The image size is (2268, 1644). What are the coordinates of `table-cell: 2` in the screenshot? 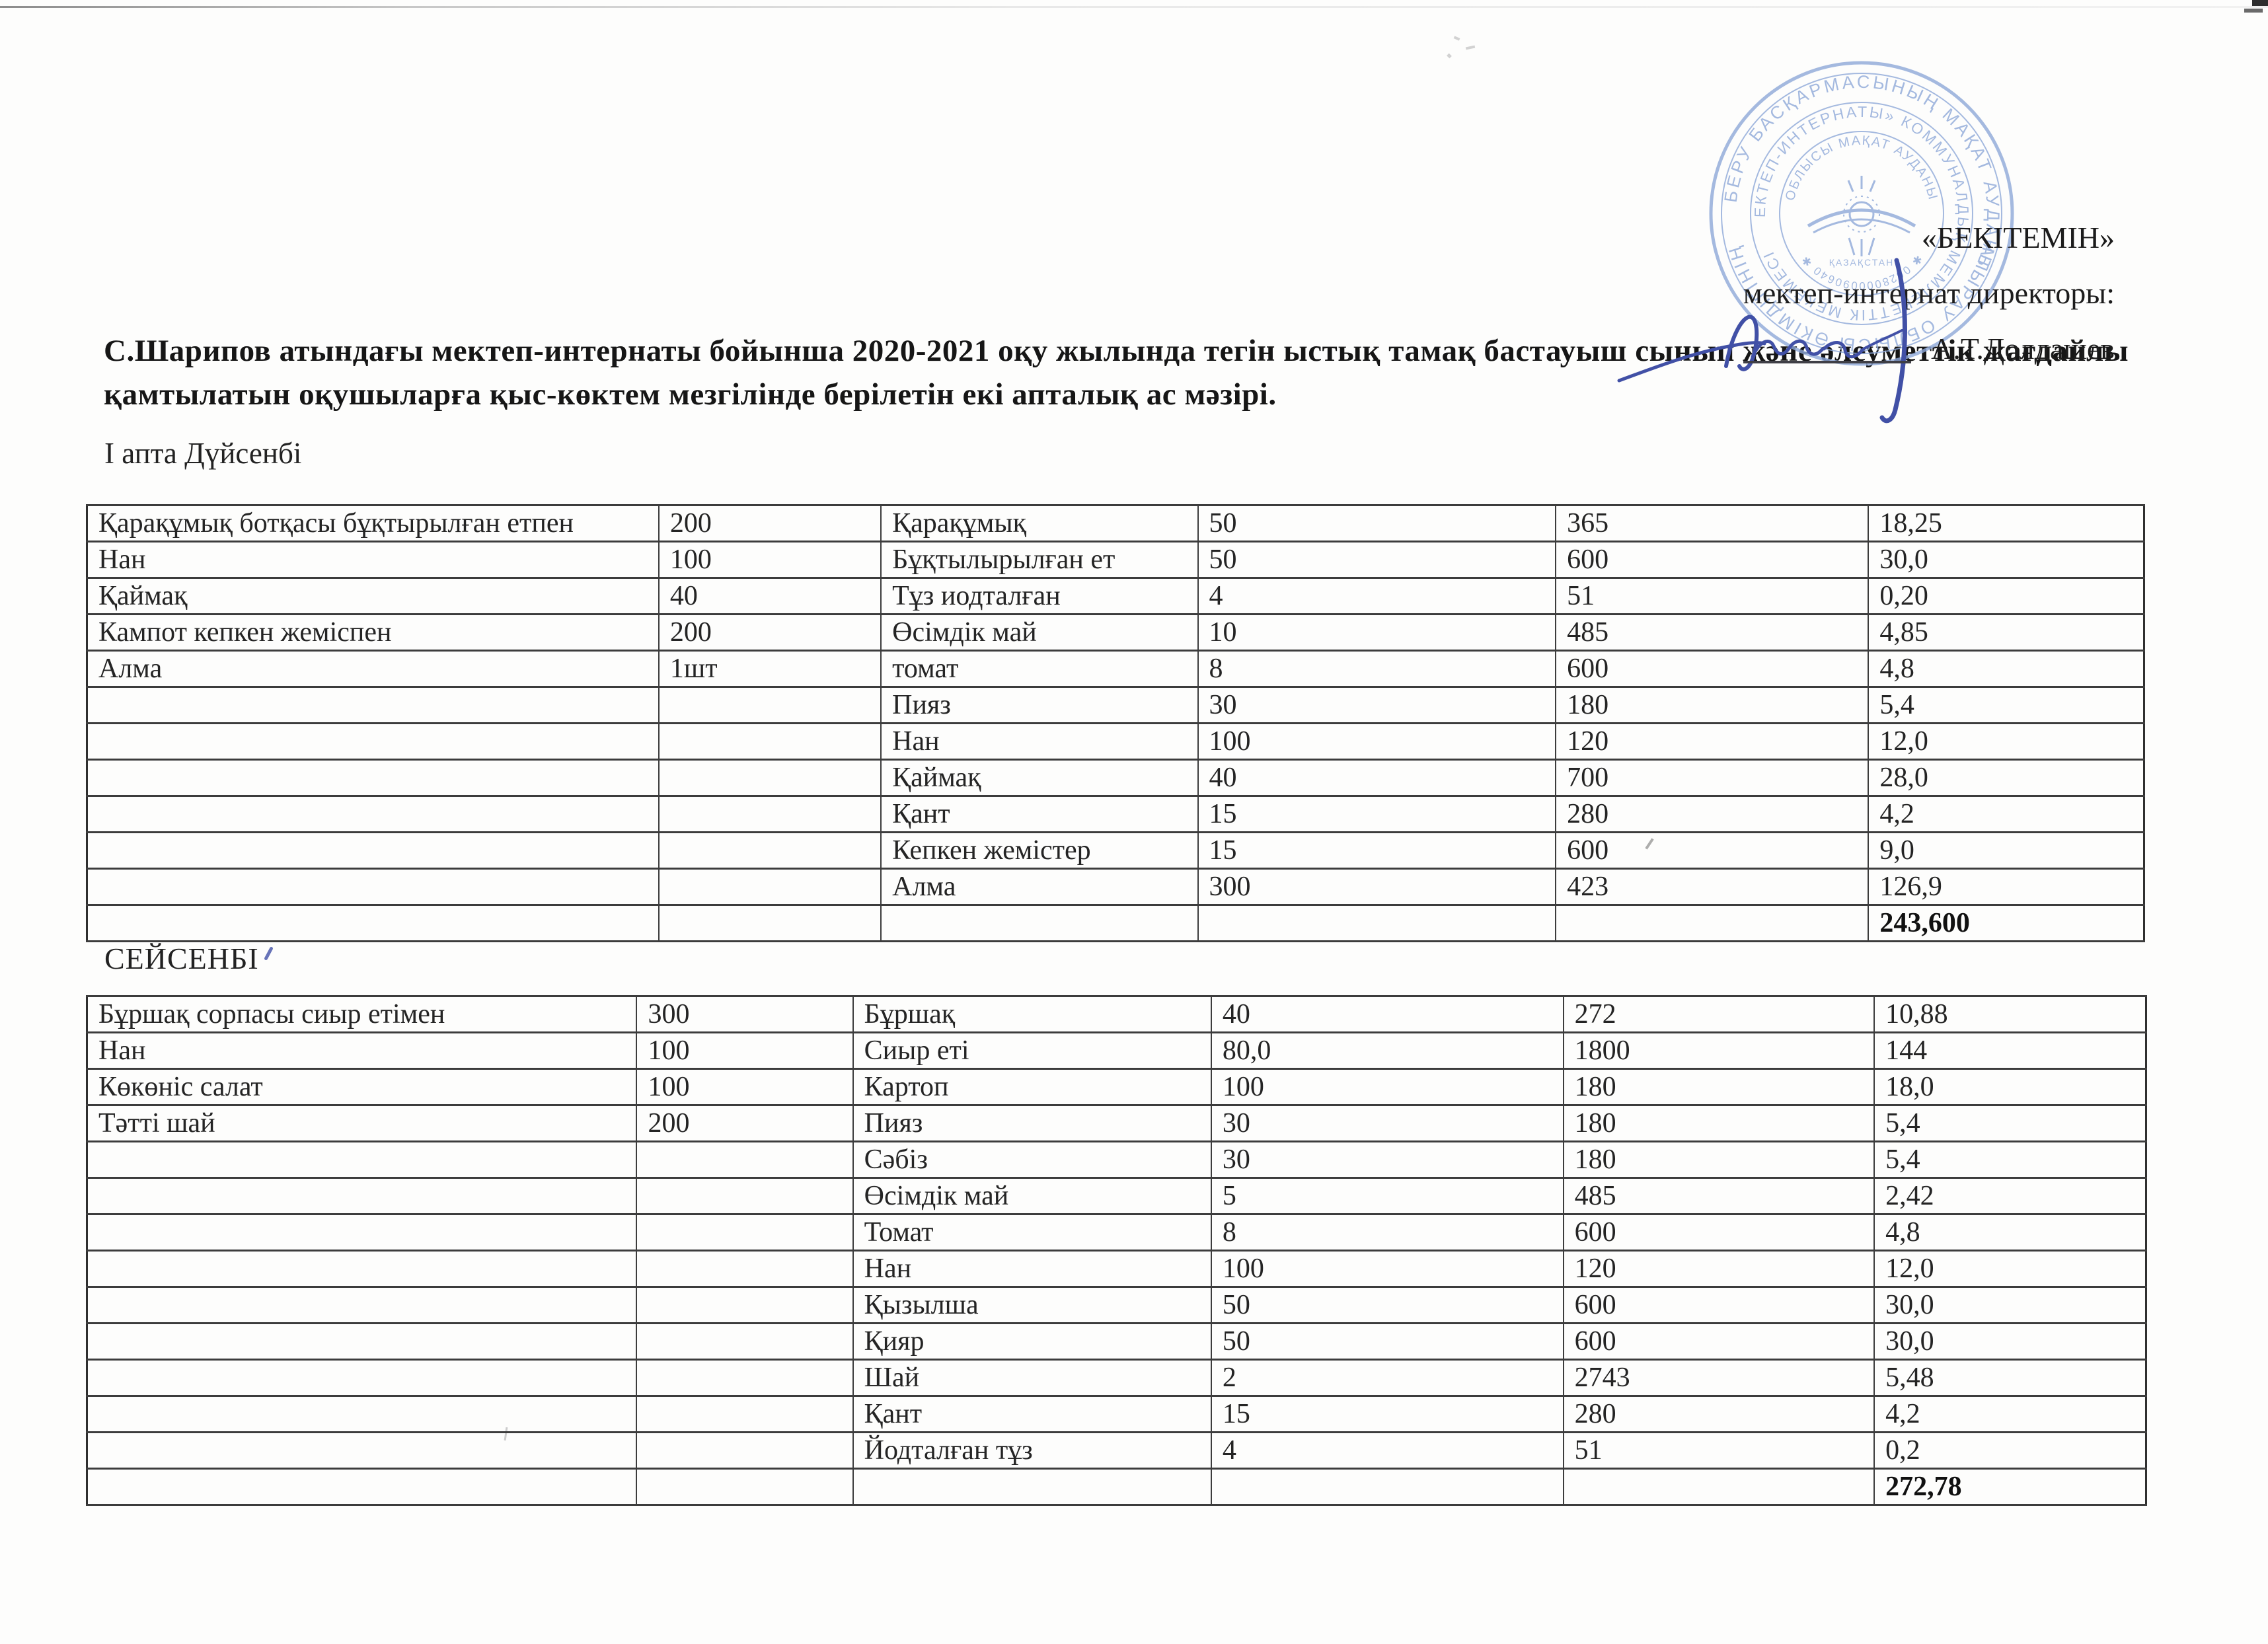 It's located at (1387, 1378).